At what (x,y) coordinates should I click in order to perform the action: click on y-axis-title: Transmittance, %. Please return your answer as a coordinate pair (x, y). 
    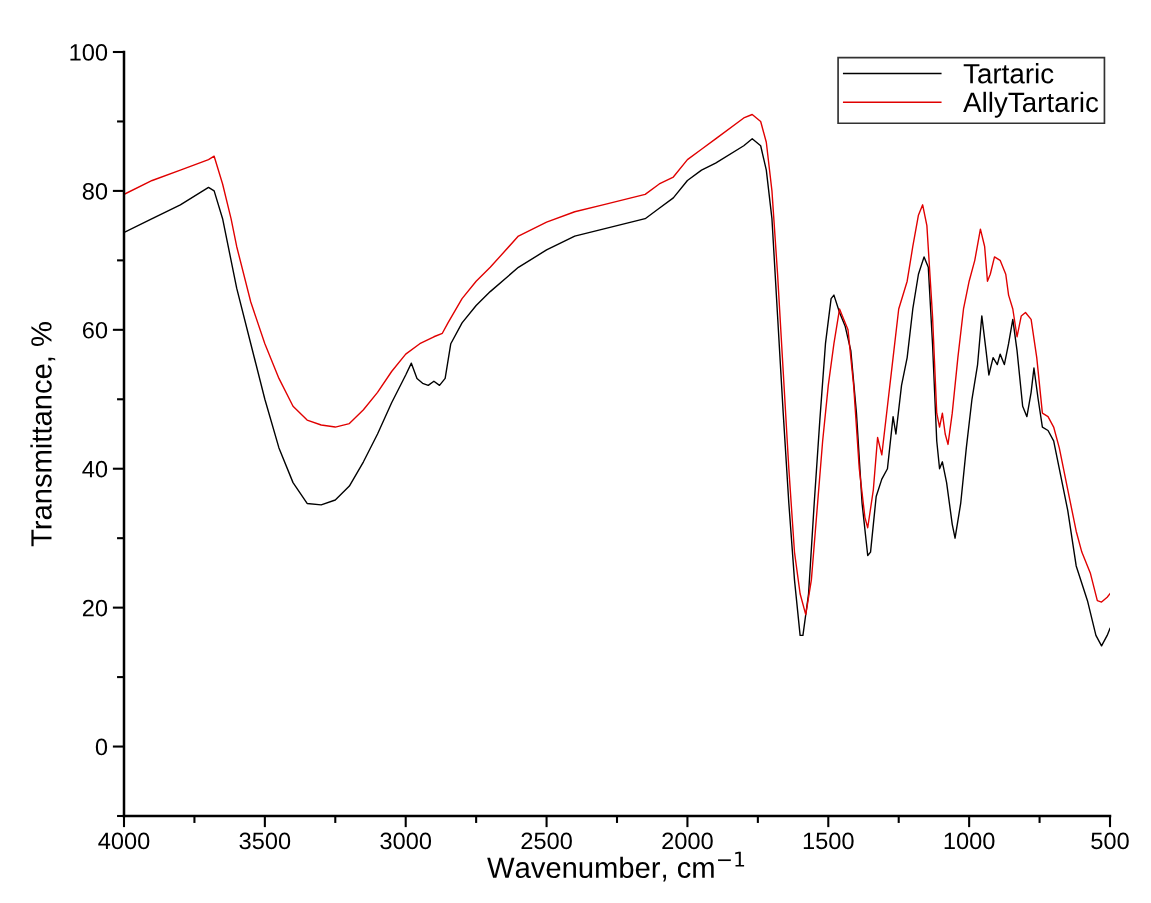
    Looking at the image, I should click on (43, 434).